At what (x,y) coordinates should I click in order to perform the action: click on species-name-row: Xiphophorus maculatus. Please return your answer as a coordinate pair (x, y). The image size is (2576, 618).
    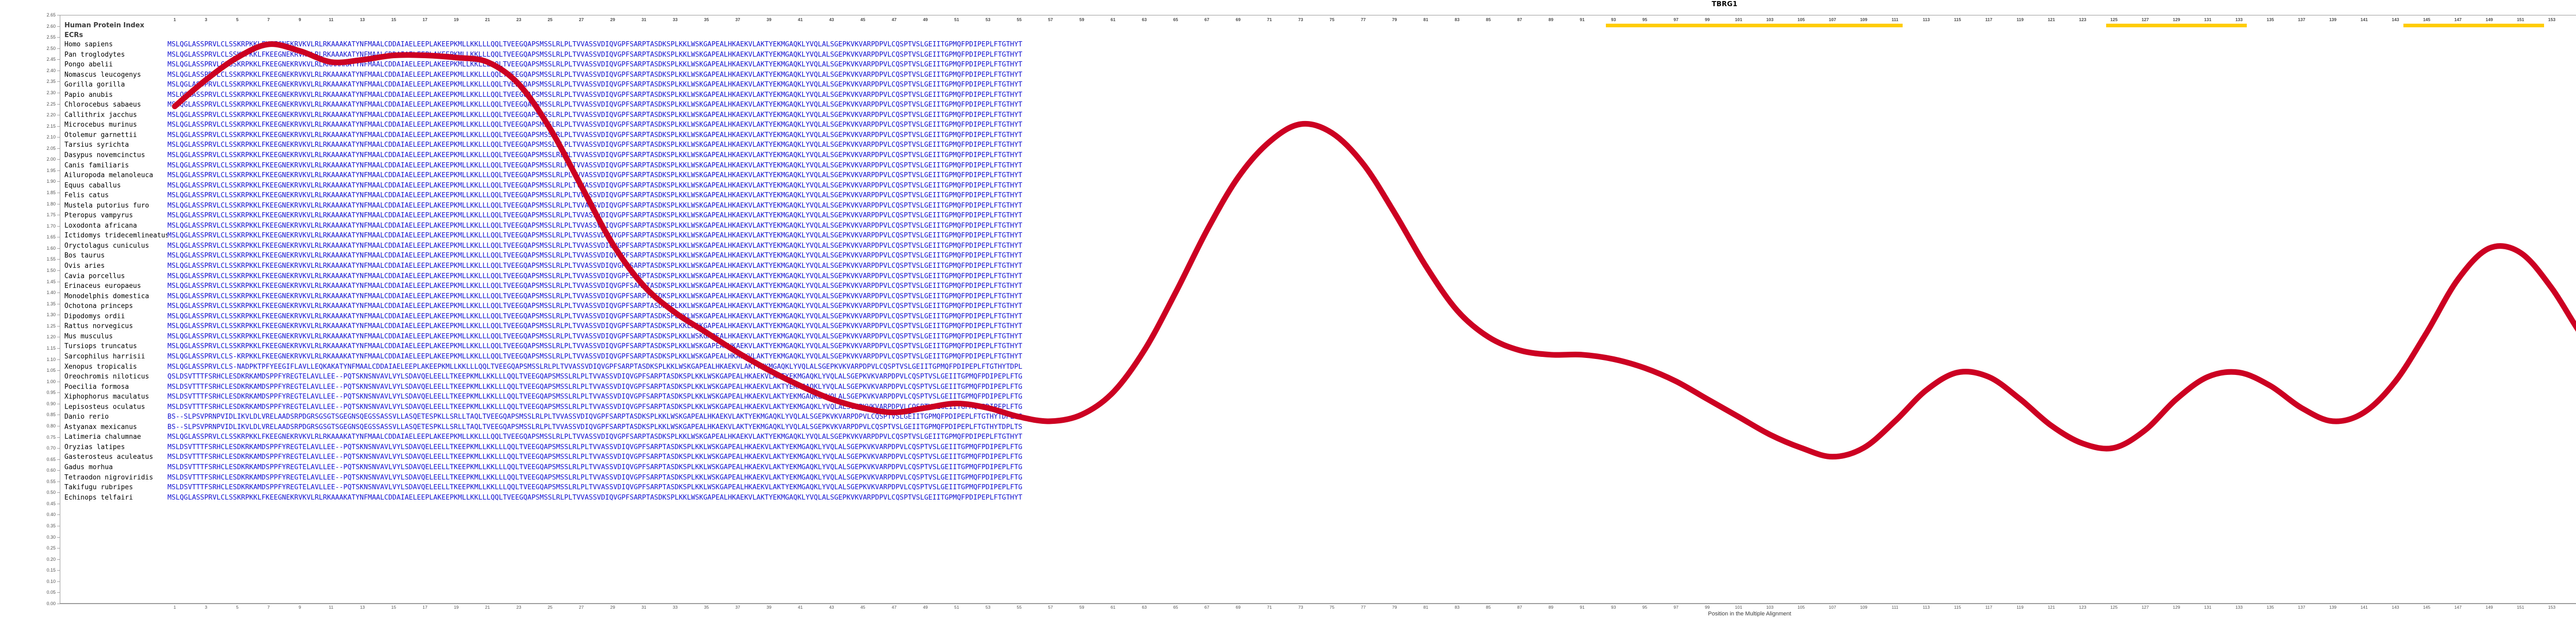
    Looking at the image, I should click on (106, 397).